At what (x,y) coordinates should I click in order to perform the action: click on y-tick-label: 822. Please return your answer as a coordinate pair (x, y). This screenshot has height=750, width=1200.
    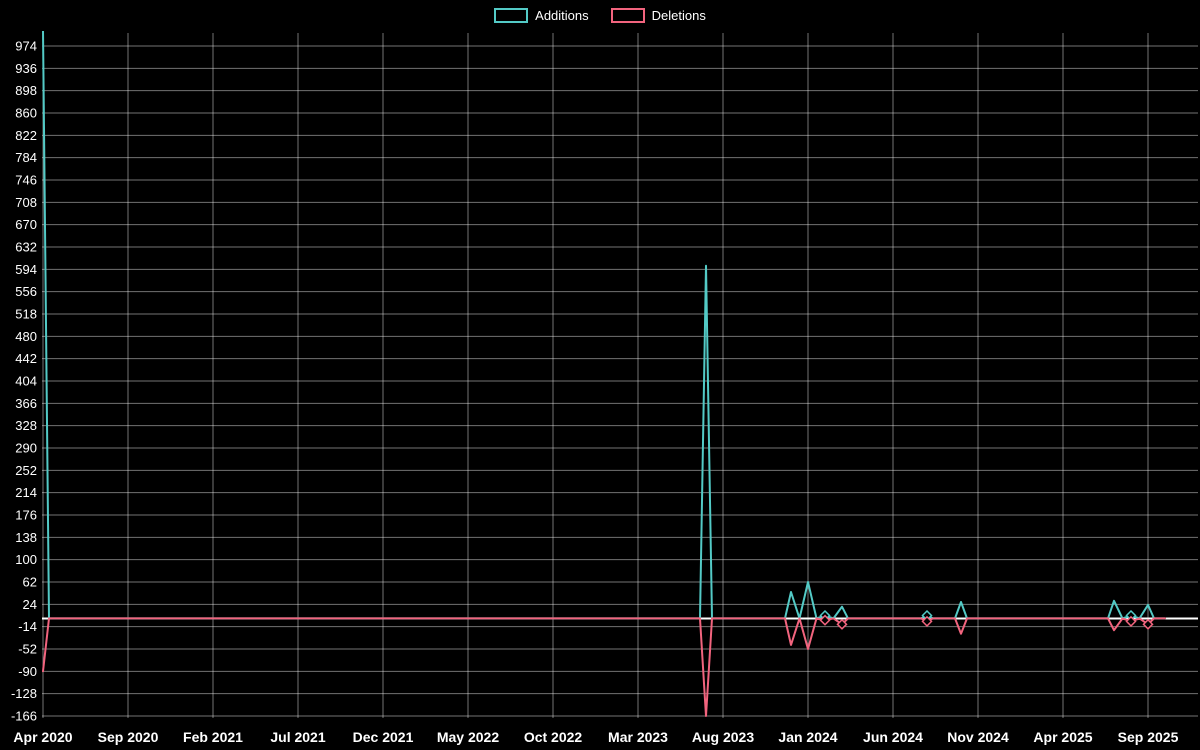
    Looking at the image, I should click on (26, 135).